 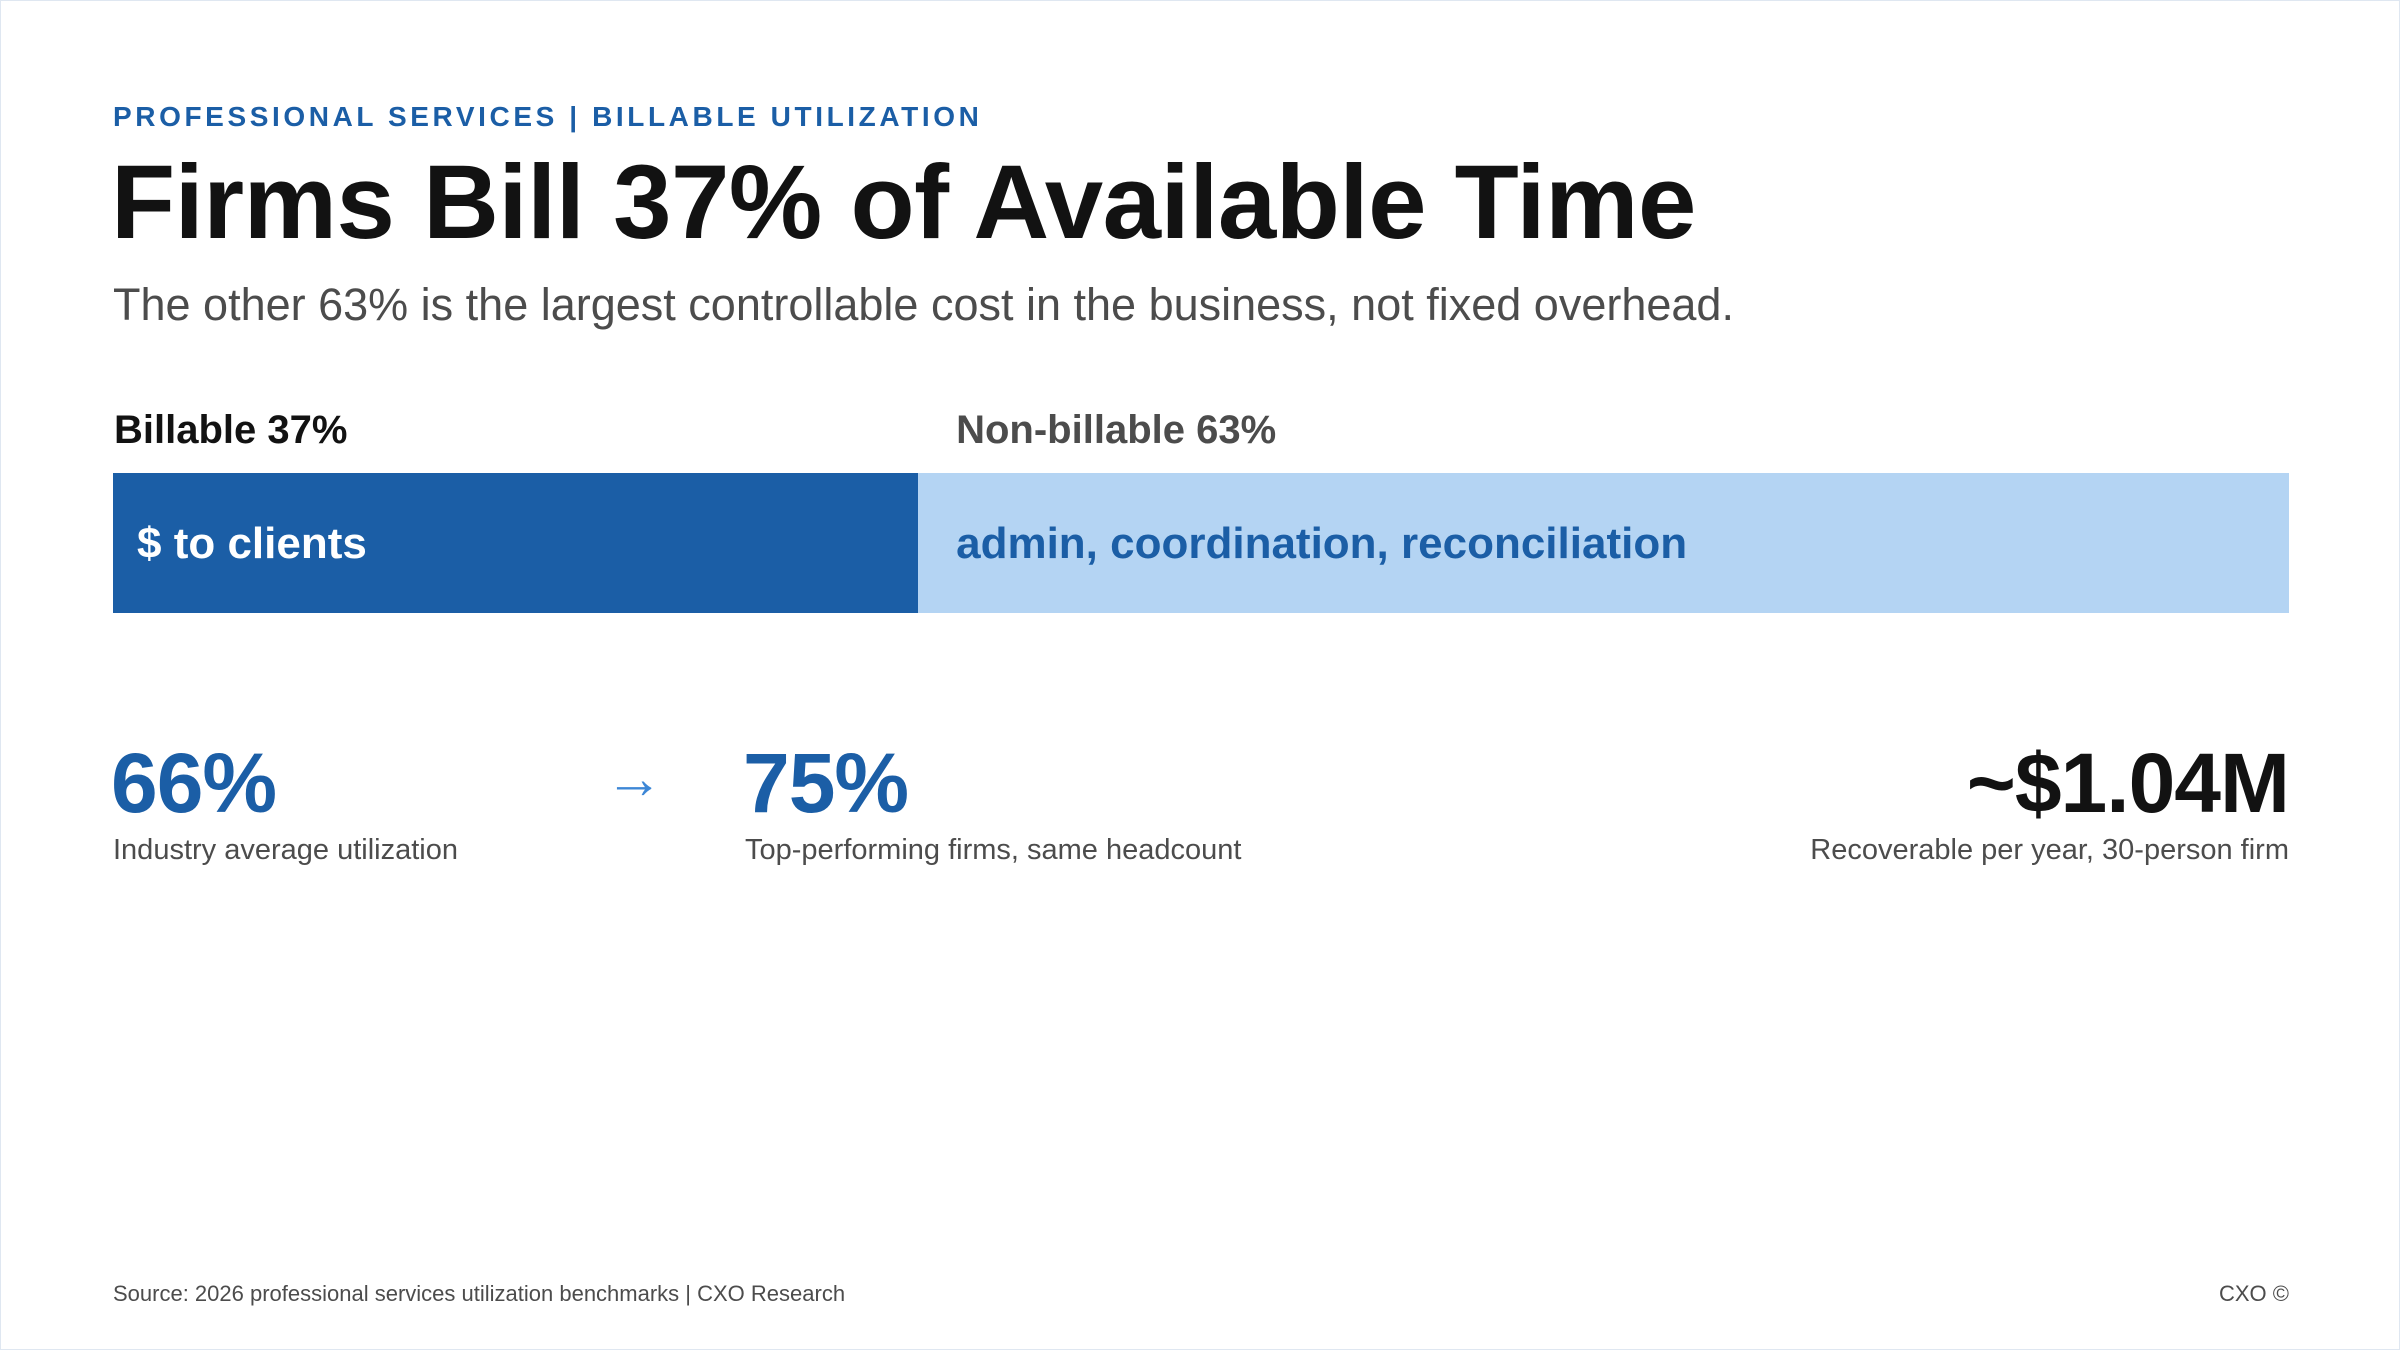 What do you see at coordinates (194, 783) in the screenshot?
I see `industry-average-value: 66%` at bounding box center [194, 783].